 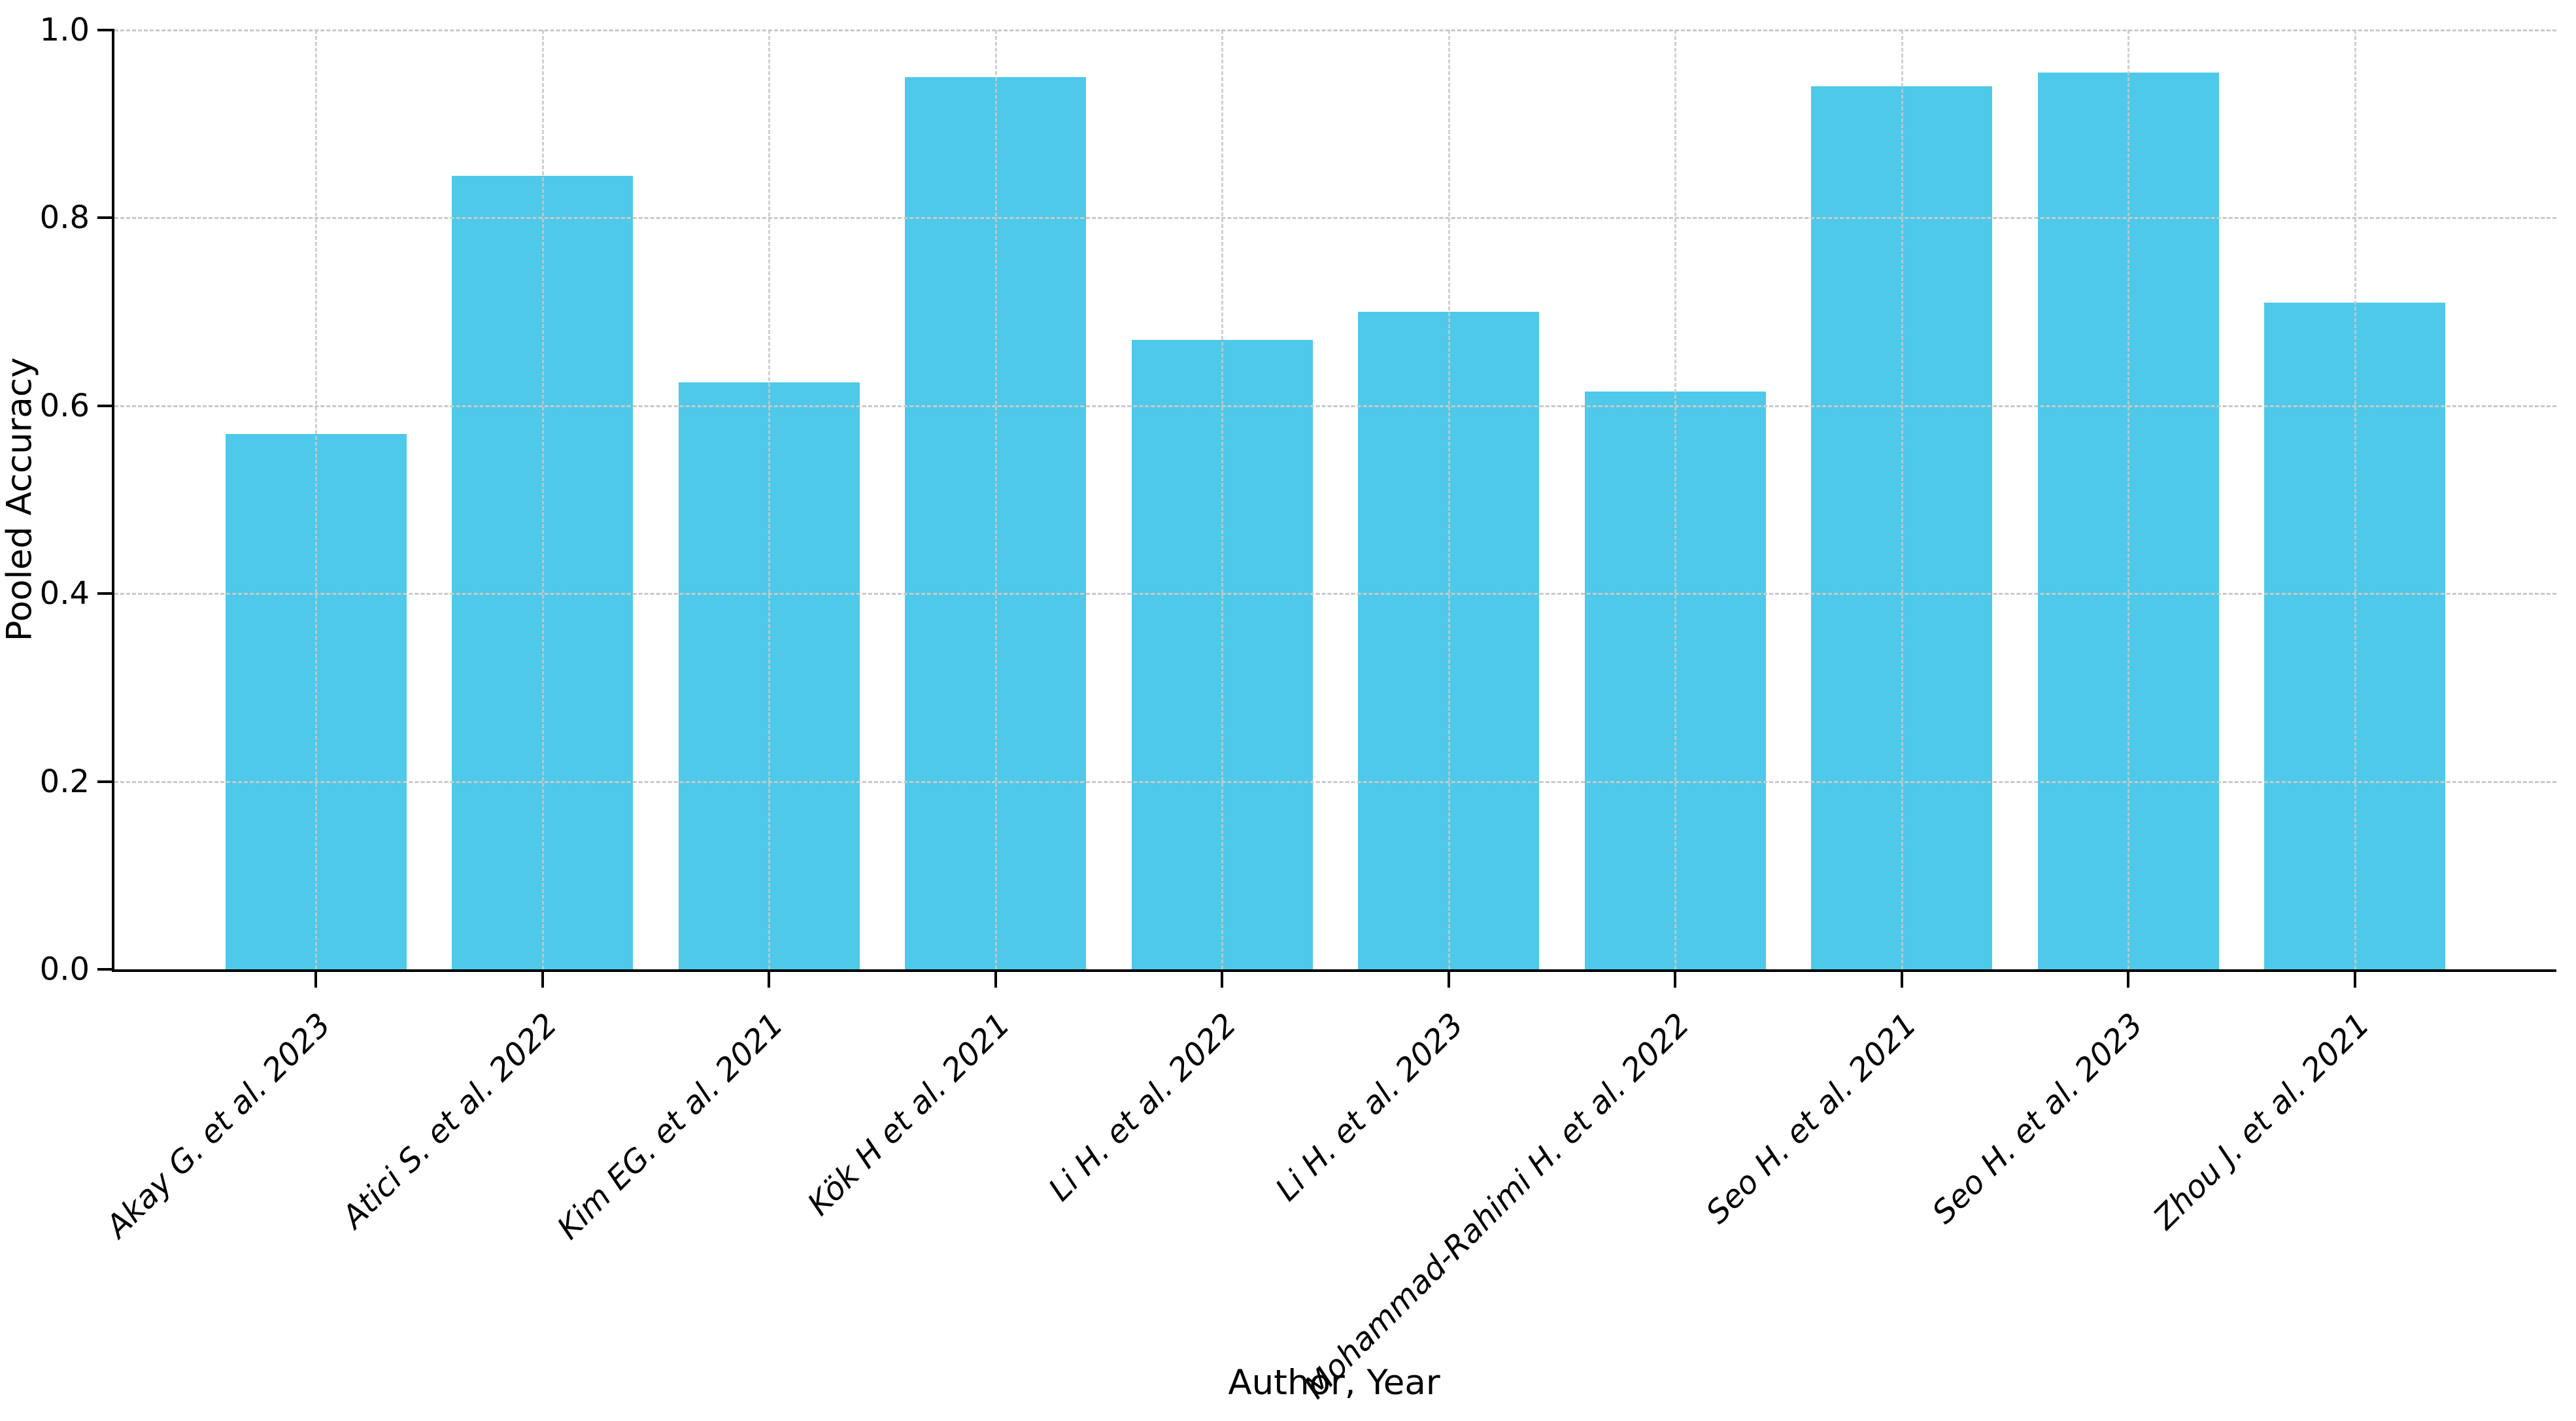 What do you see at coordinates (1143, 1107) in the screenshot?
I see `x-tick-label: Li H. et al. 2022` at bounding box center [1143, 1107].